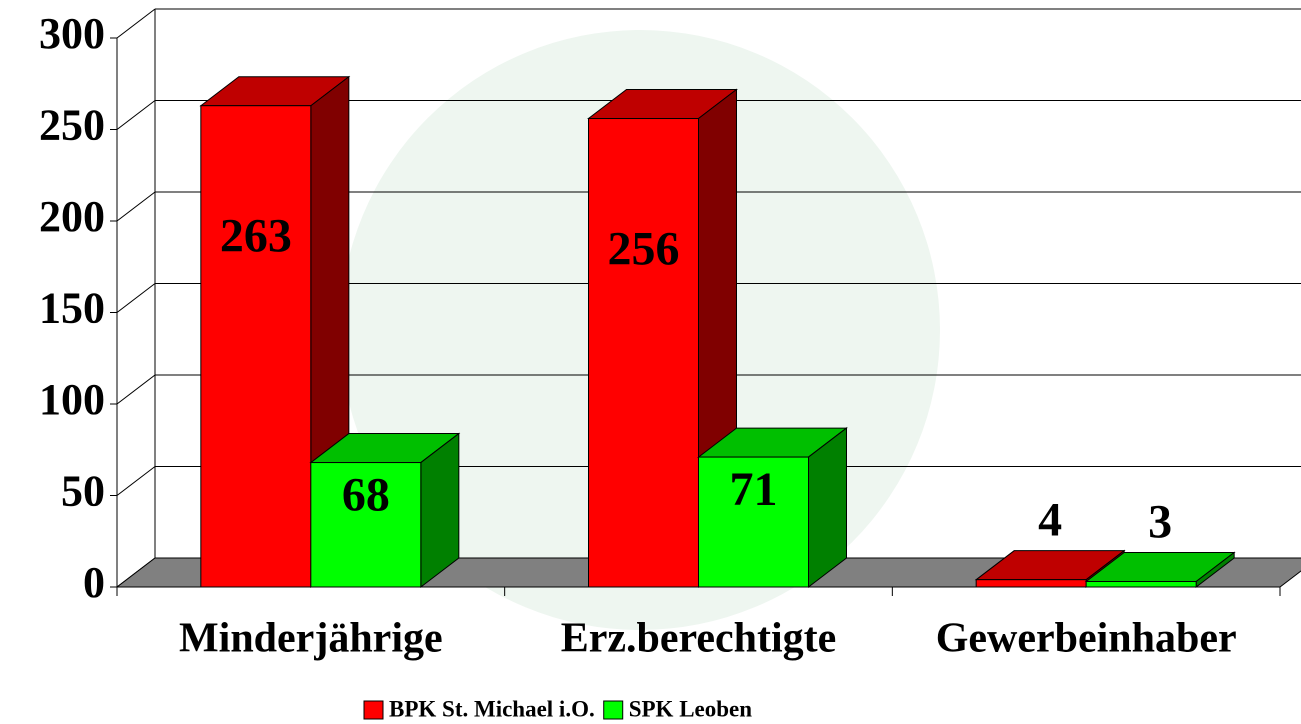 The image size is (1301, 724). I want to click on value-label: 263, so click(256, 236).